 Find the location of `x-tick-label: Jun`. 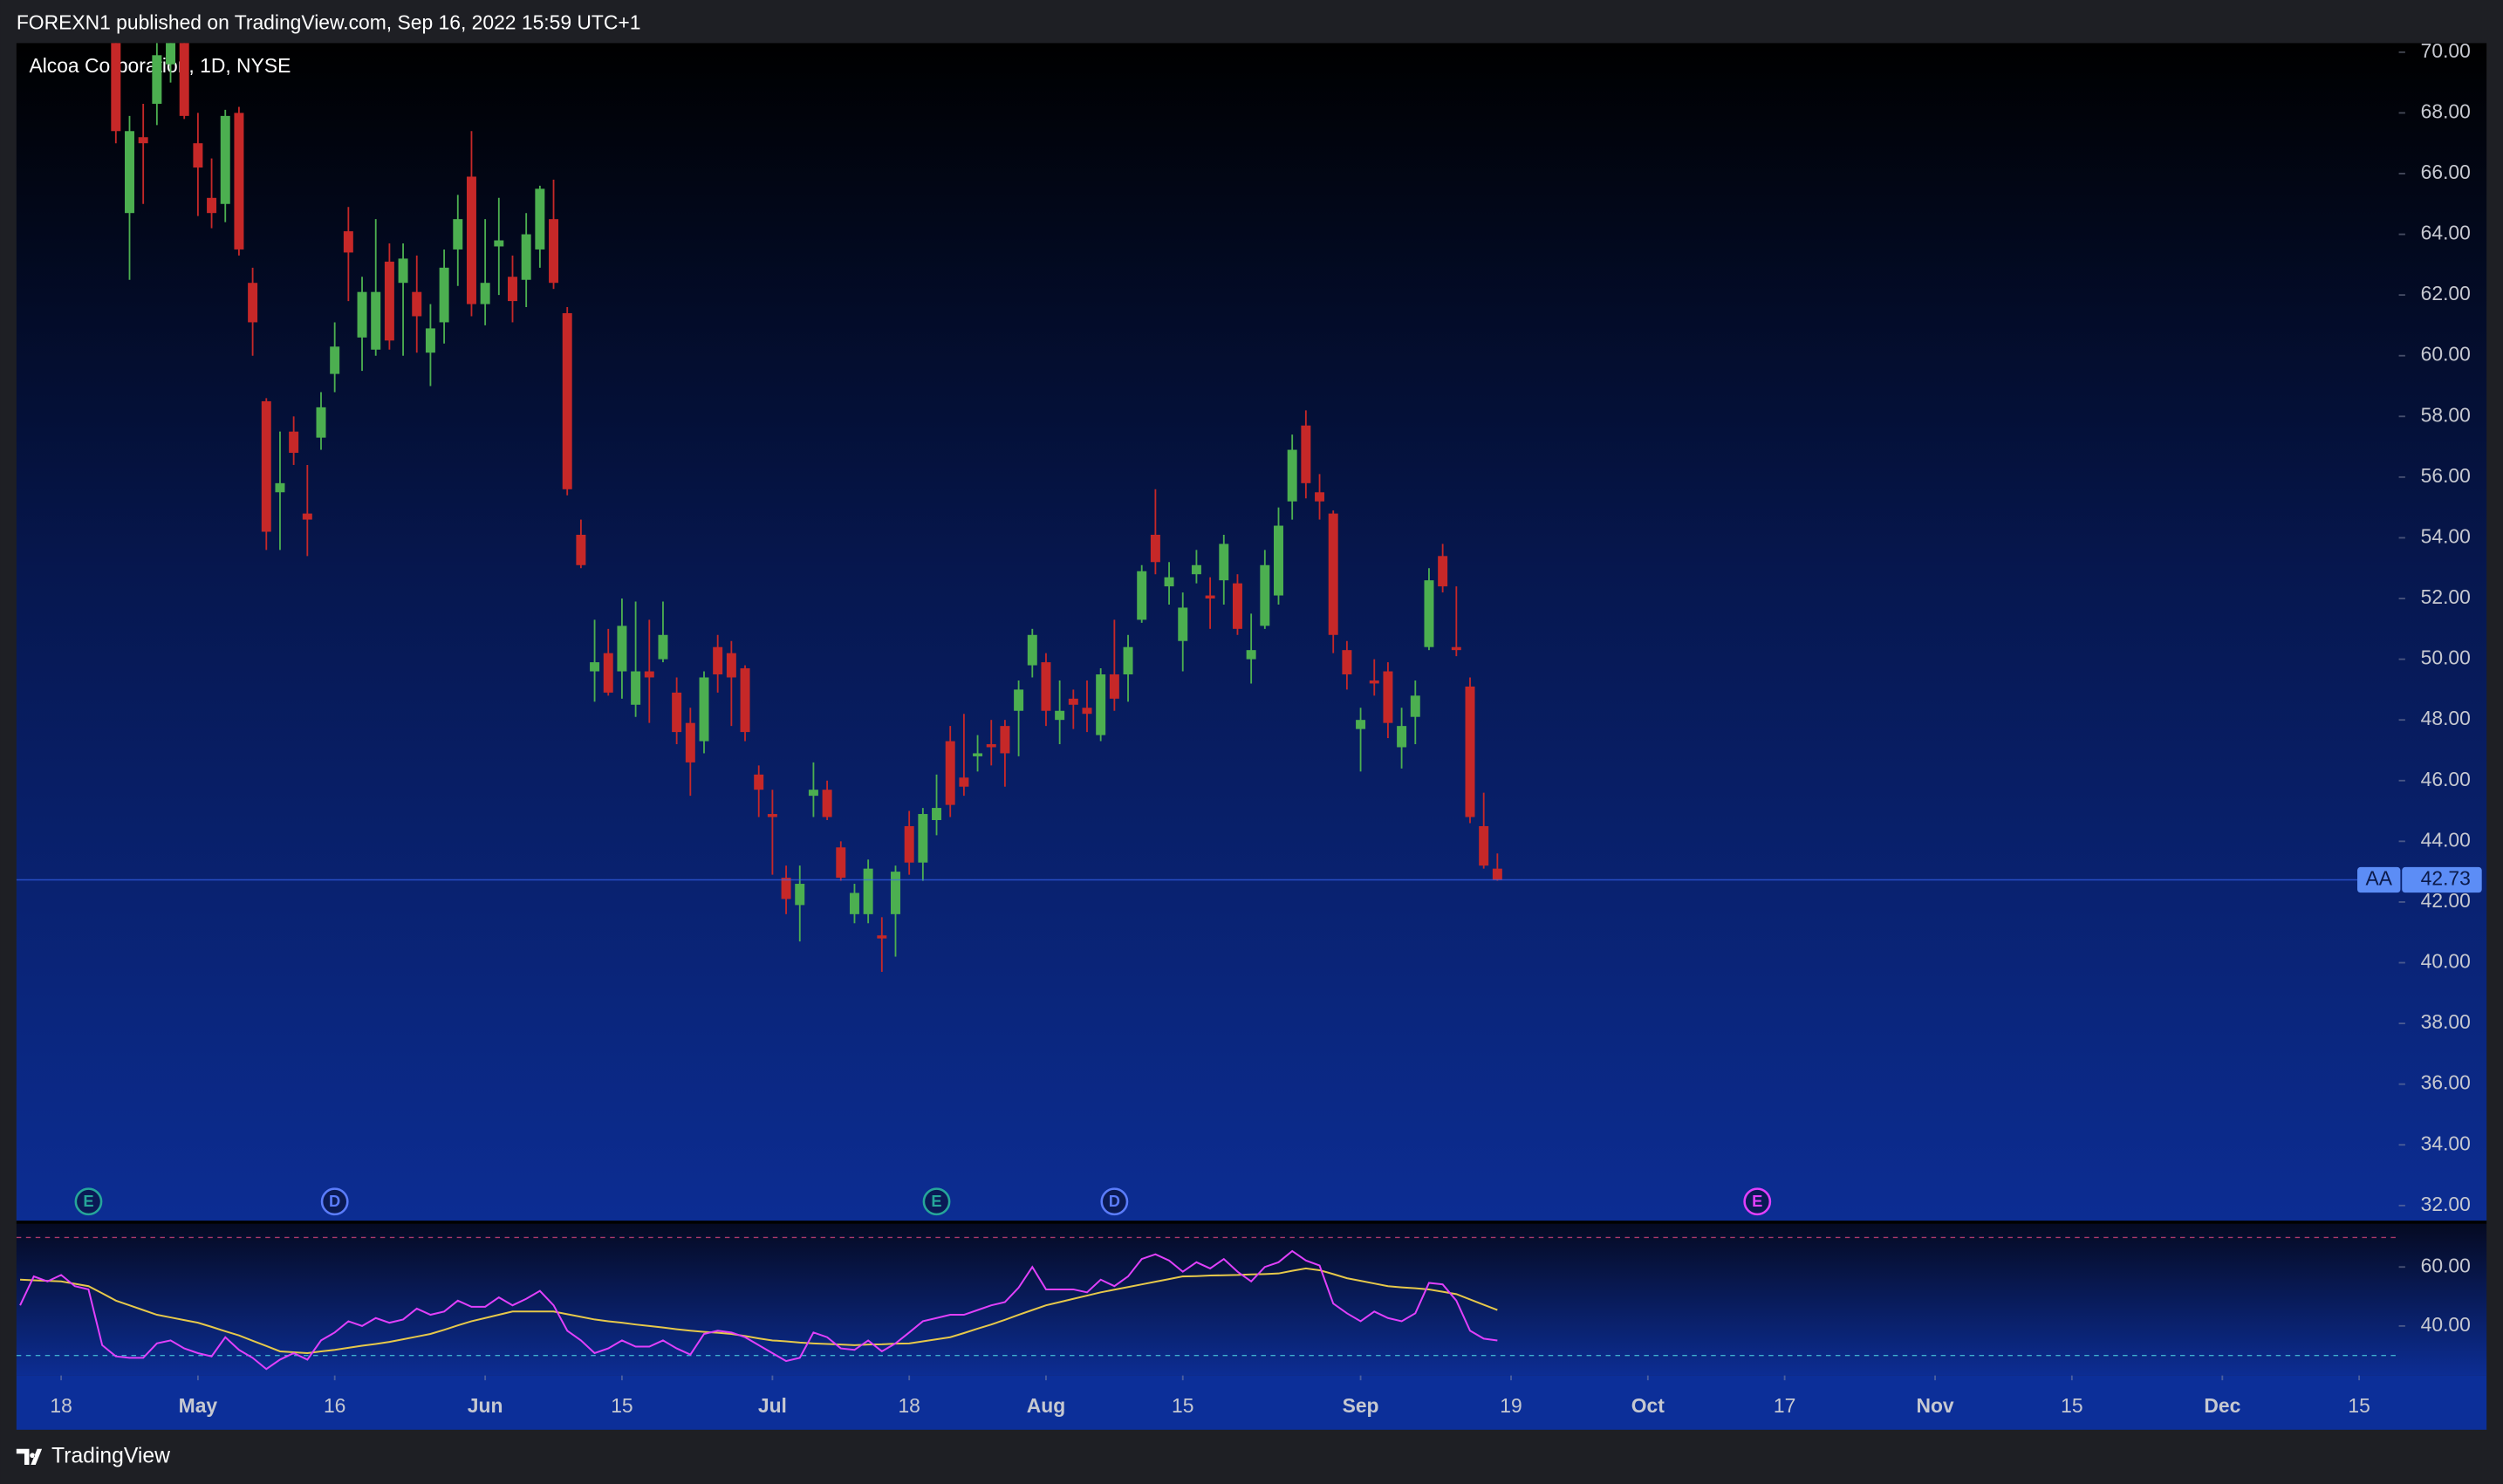

x-tick-label: Jun is located at coordinates (486, 1405).